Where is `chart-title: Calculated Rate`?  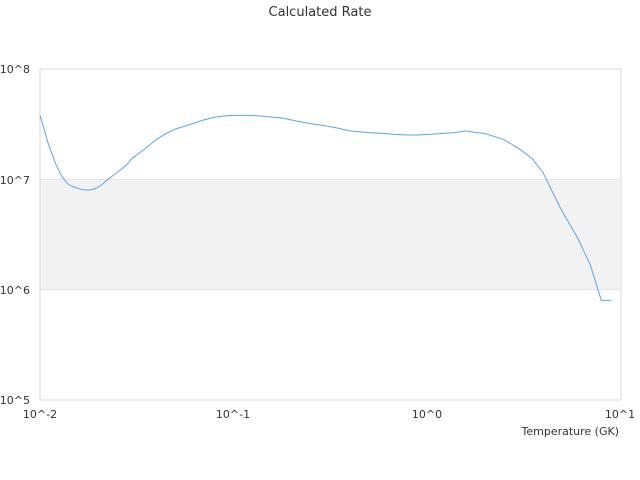 chart-title: Calculated Rate is located at coordinates (320, 12).